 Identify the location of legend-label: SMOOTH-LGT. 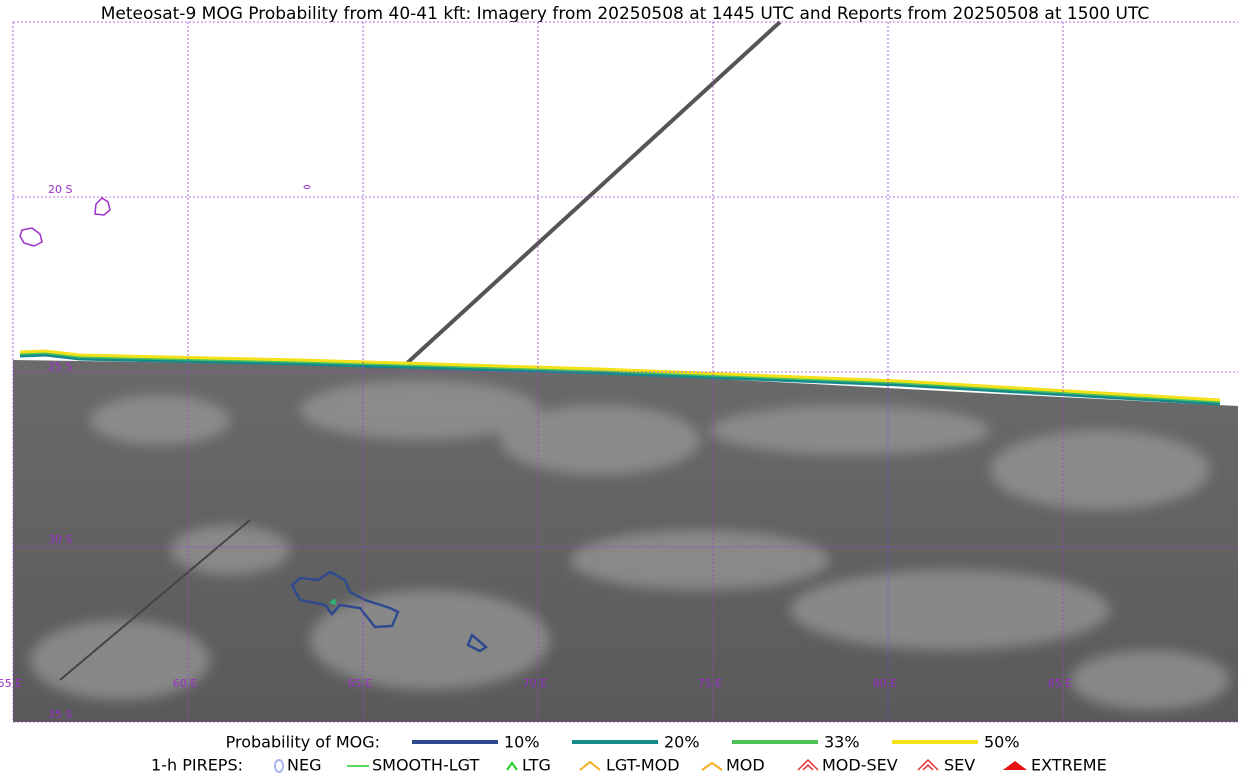
(425, 765).